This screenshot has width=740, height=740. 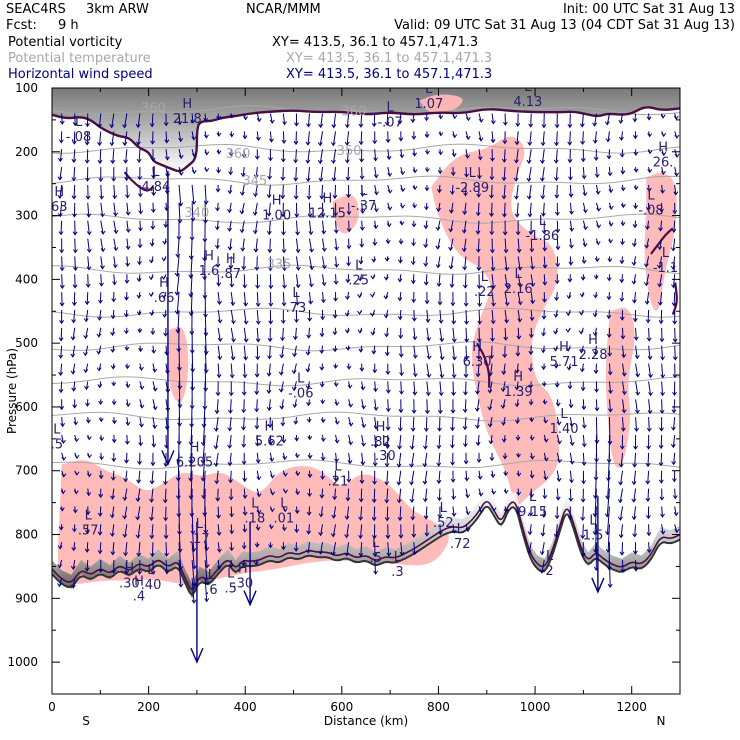 What do you see at coordinates (26, 216) in the screenshot?
I see `y-tick-label: 300` at bounding box center [26, 216].